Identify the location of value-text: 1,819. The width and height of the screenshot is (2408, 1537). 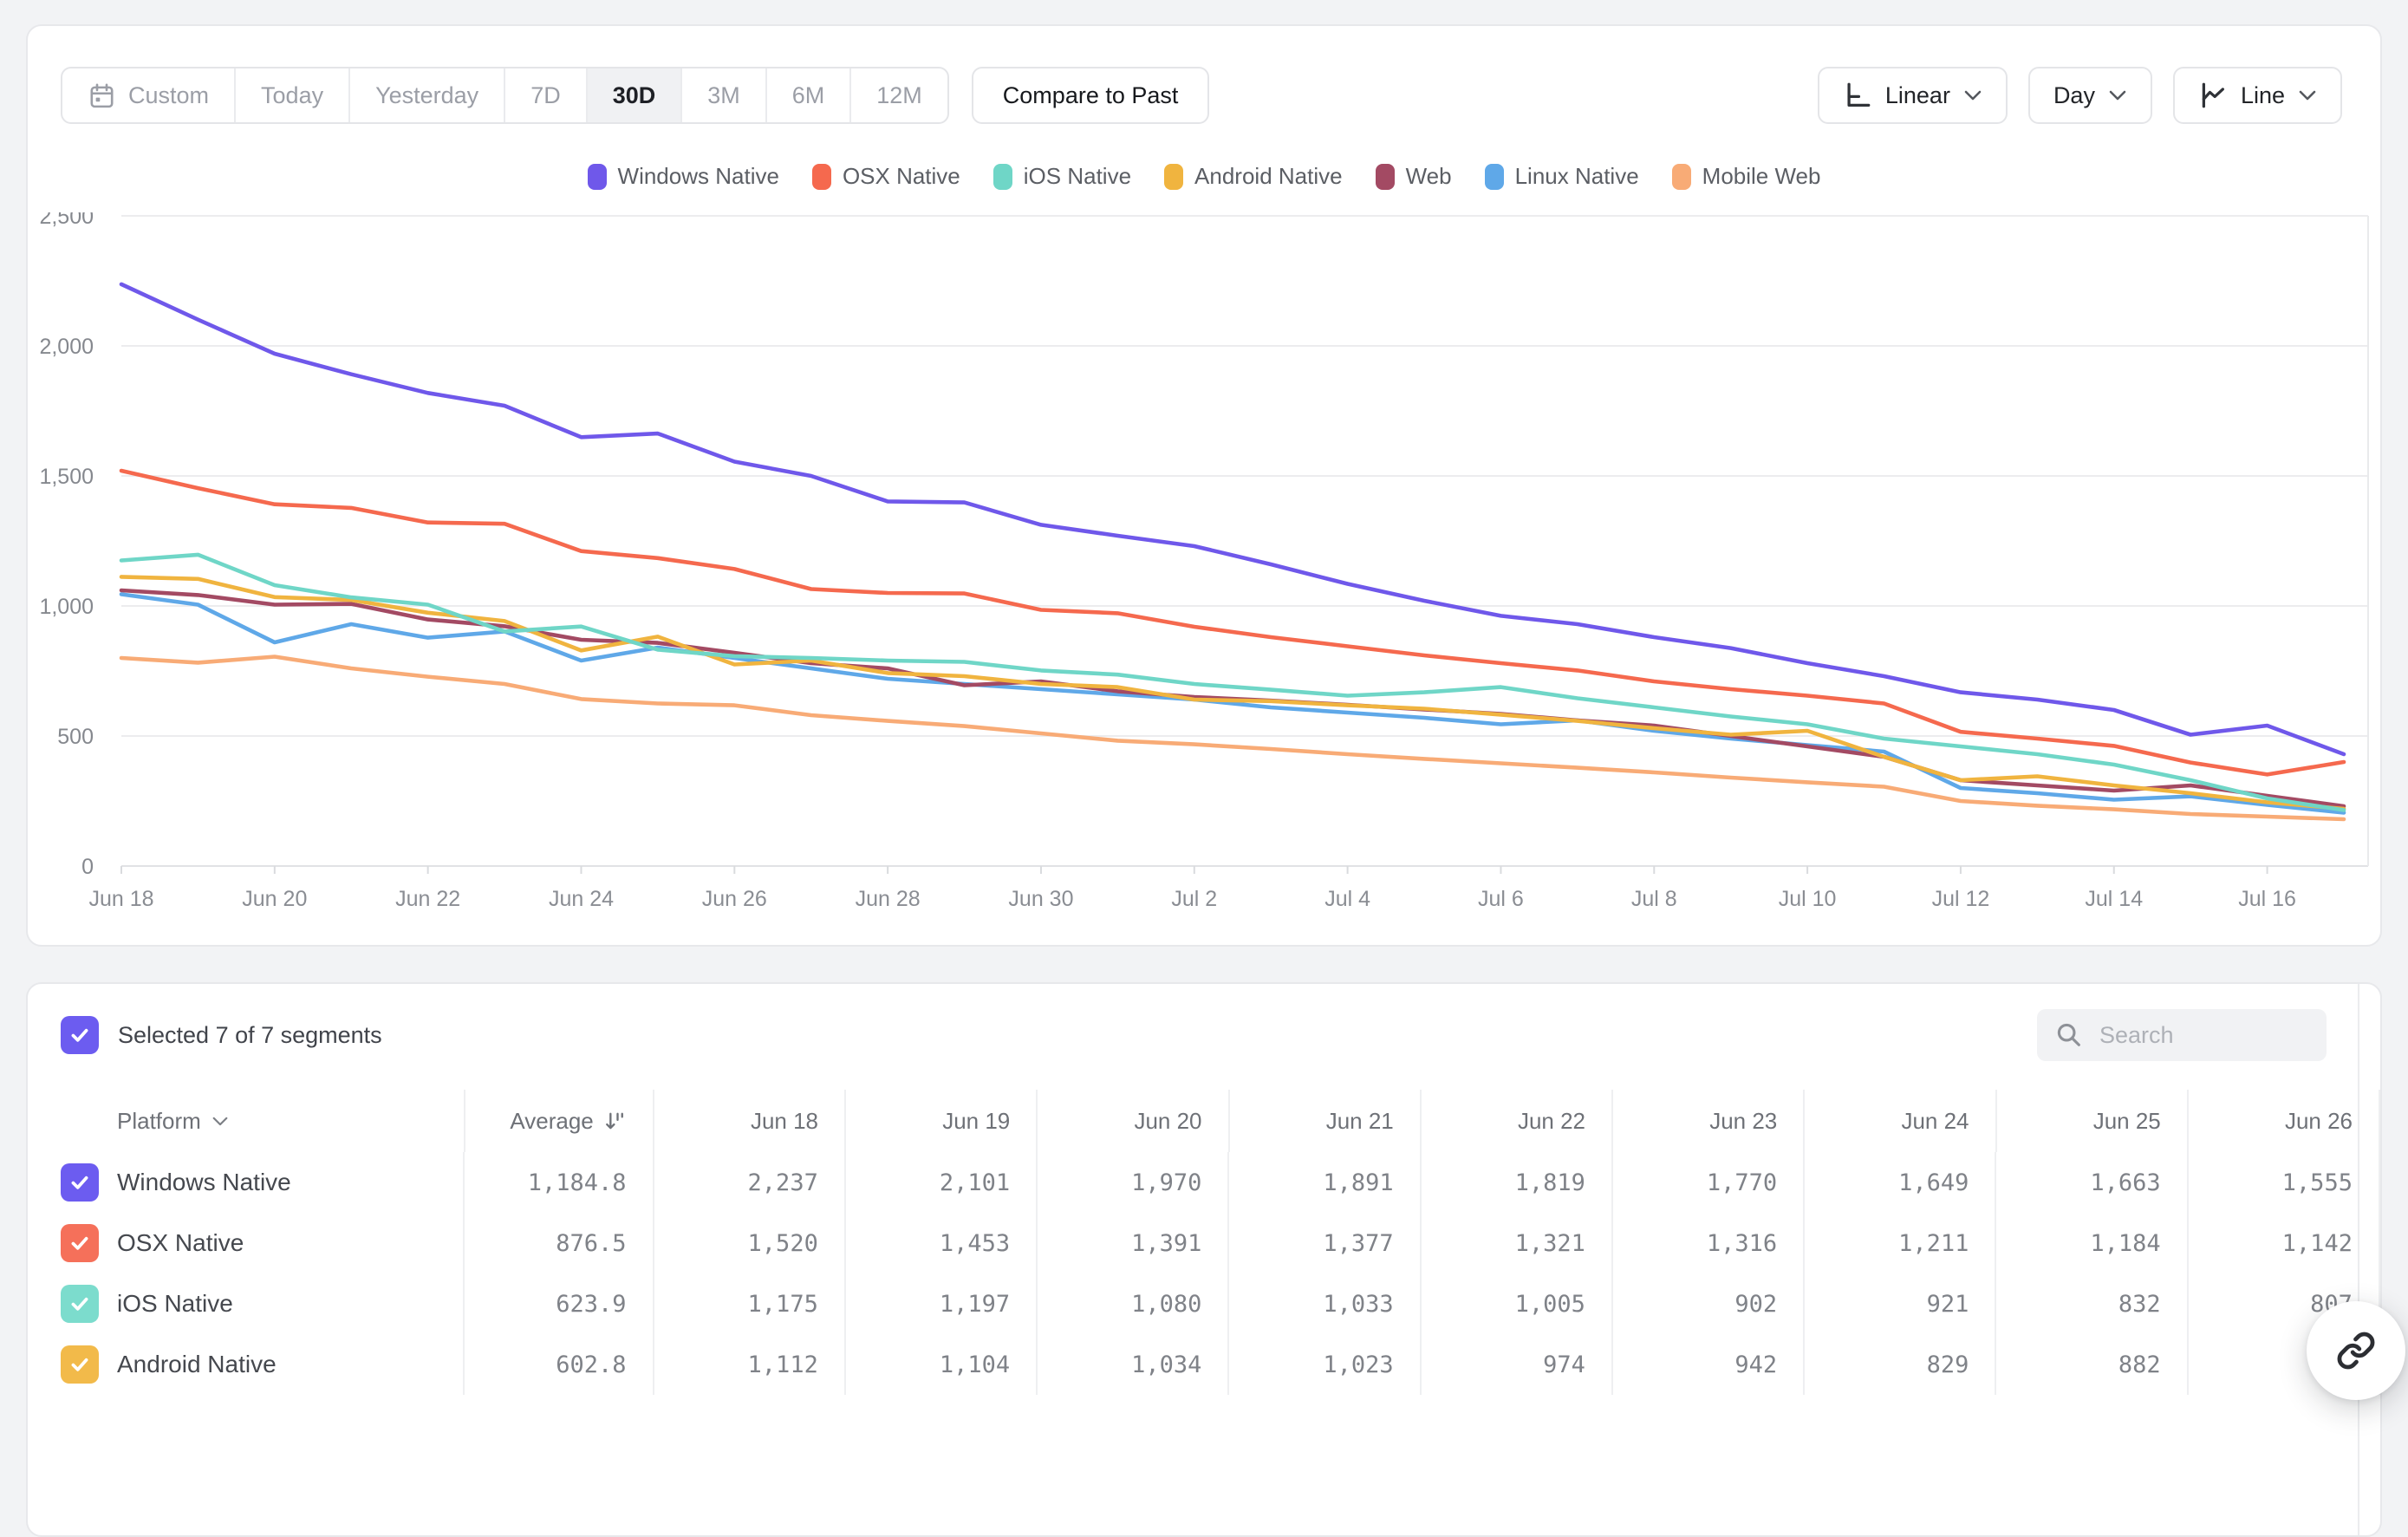
(1549, 1182).